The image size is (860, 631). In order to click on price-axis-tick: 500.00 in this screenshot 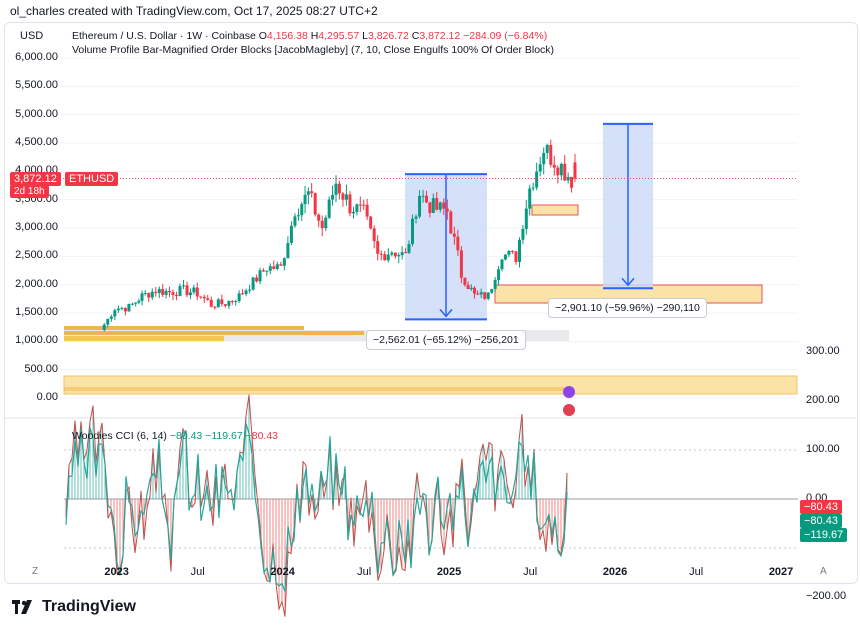, I will do `click(41, 368)`.